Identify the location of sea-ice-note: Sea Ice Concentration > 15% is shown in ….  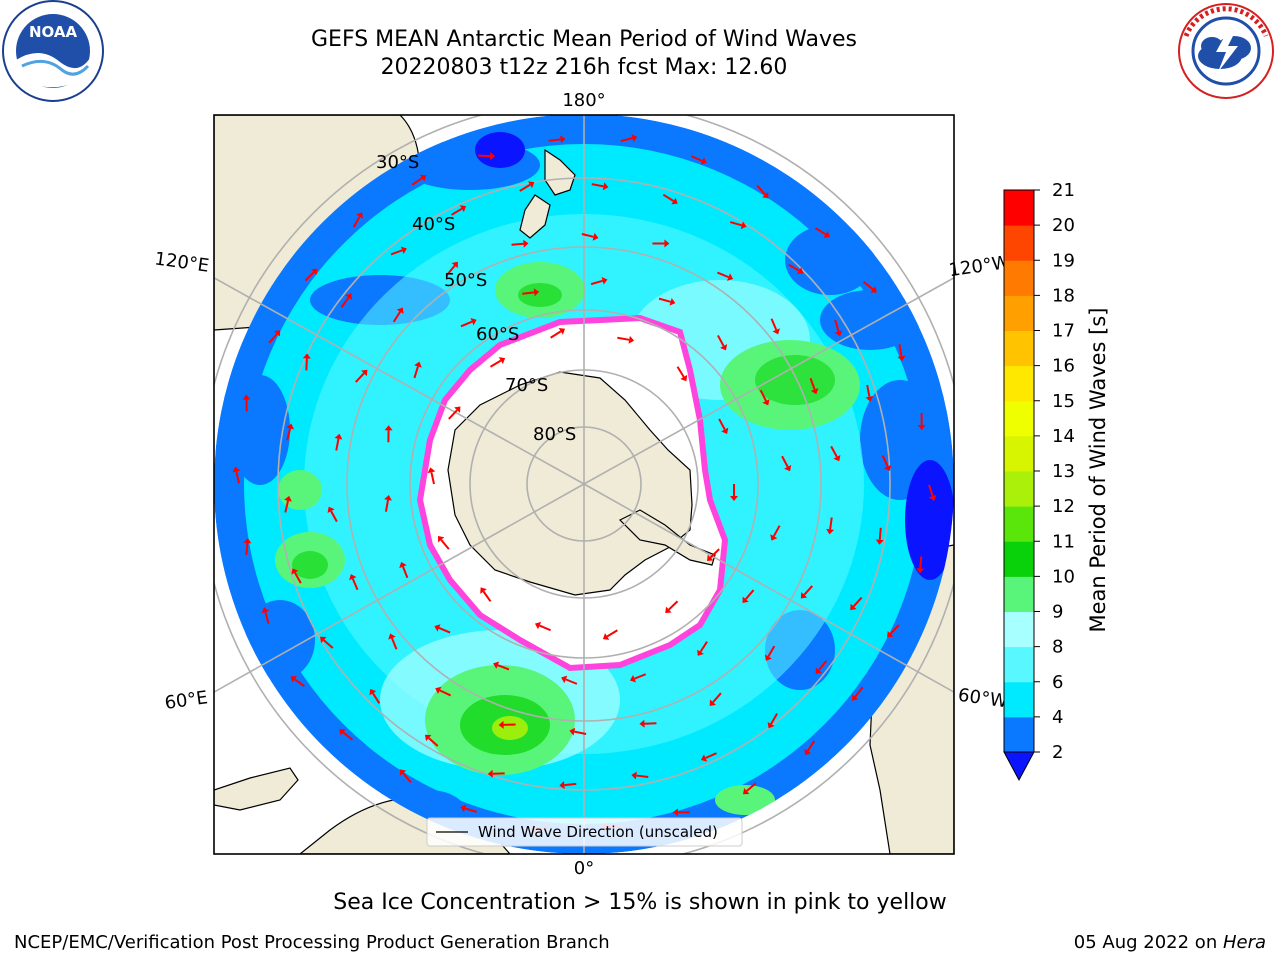
(640, 902).